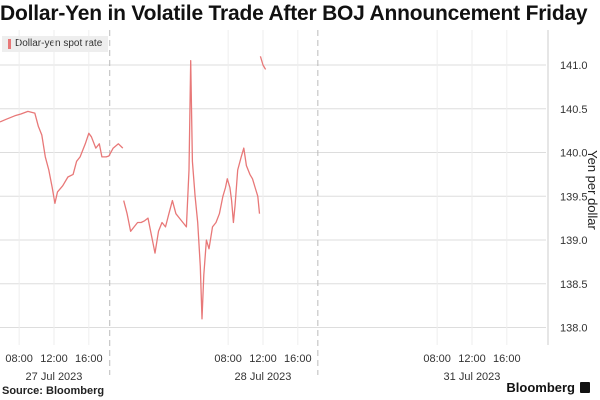  I want to click on source-note: Source: Bloomberg, so click(53, 391).